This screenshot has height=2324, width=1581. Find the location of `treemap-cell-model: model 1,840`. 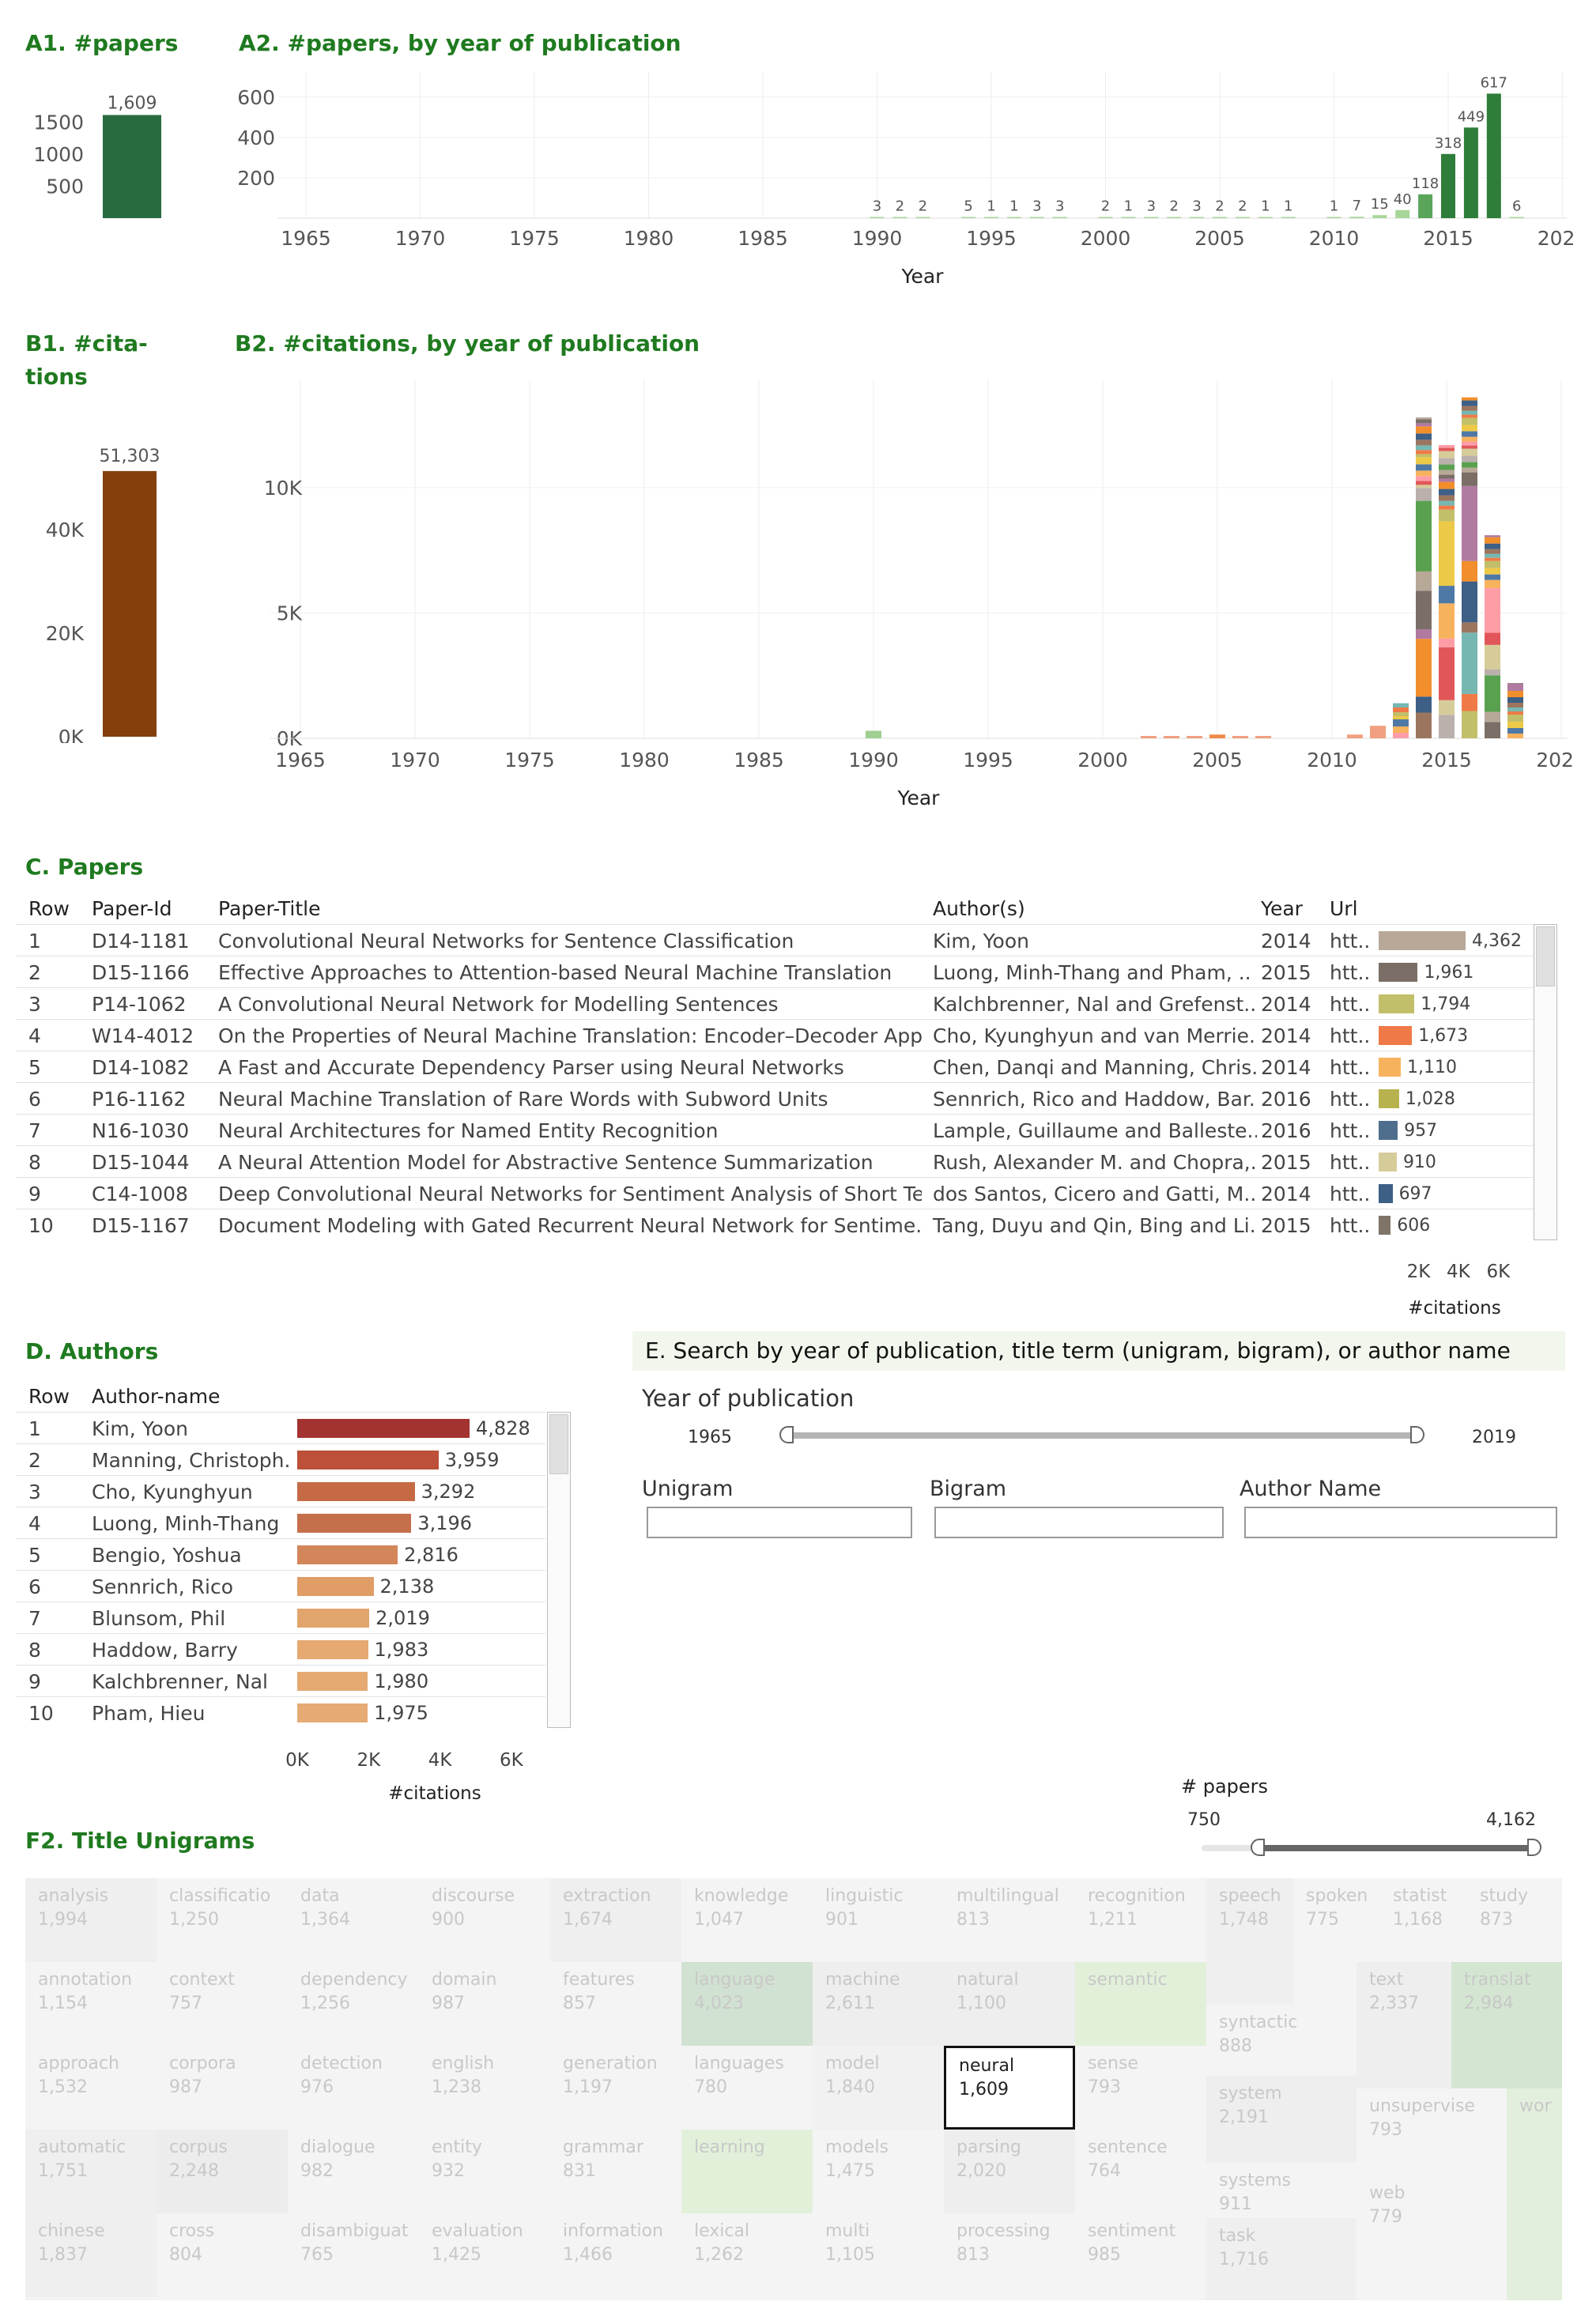

treemap-cell-model: model 1,840 is located at coordinates (879, 2088).